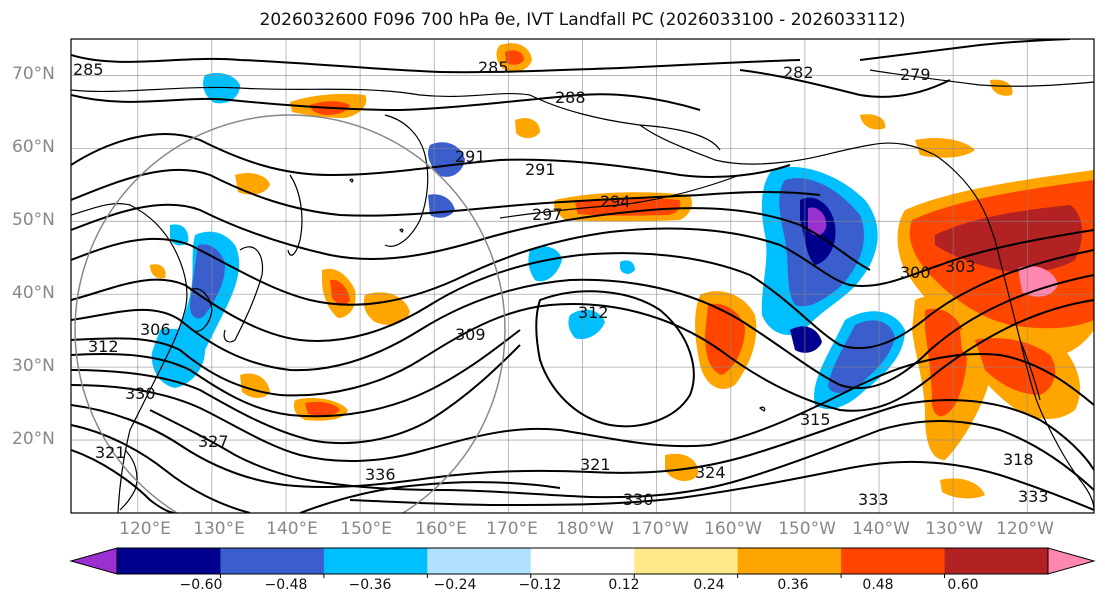 This screenshot has height=606, width=1105. What do you see at coordinates (628, 207) in the screenshot?
I see `fill-pos-aleutian-band-red` at bounding box center [628, 207].